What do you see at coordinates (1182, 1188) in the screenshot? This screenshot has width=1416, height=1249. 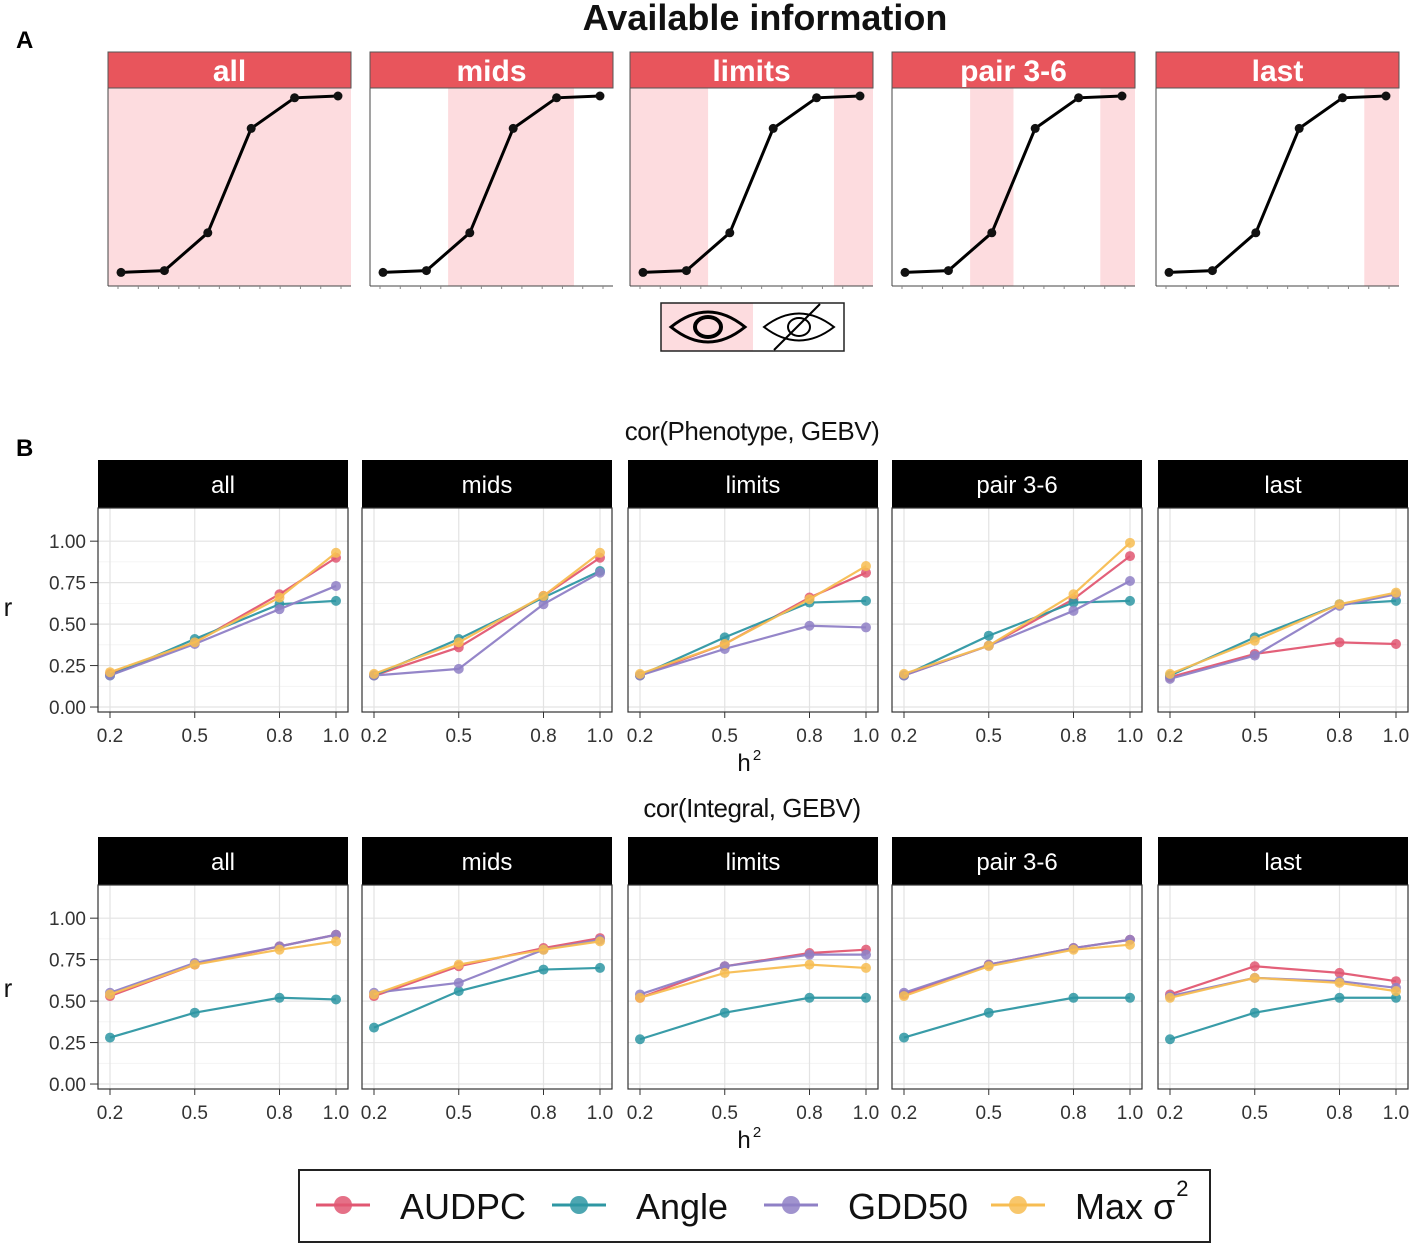 I see `legend-label-superscript: 2` at bounding box center [1182, 1188].